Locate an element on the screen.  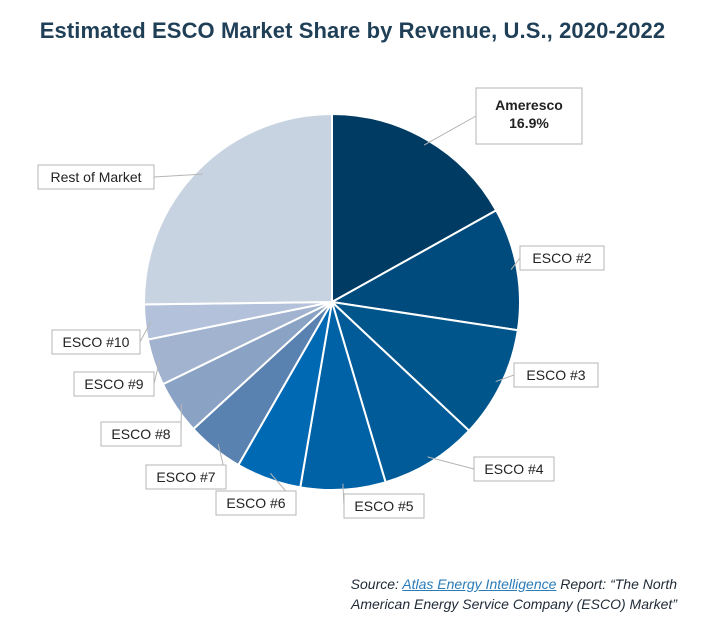
data-label-esco-3: ESCO #3 is located at coordinates (555, 375).